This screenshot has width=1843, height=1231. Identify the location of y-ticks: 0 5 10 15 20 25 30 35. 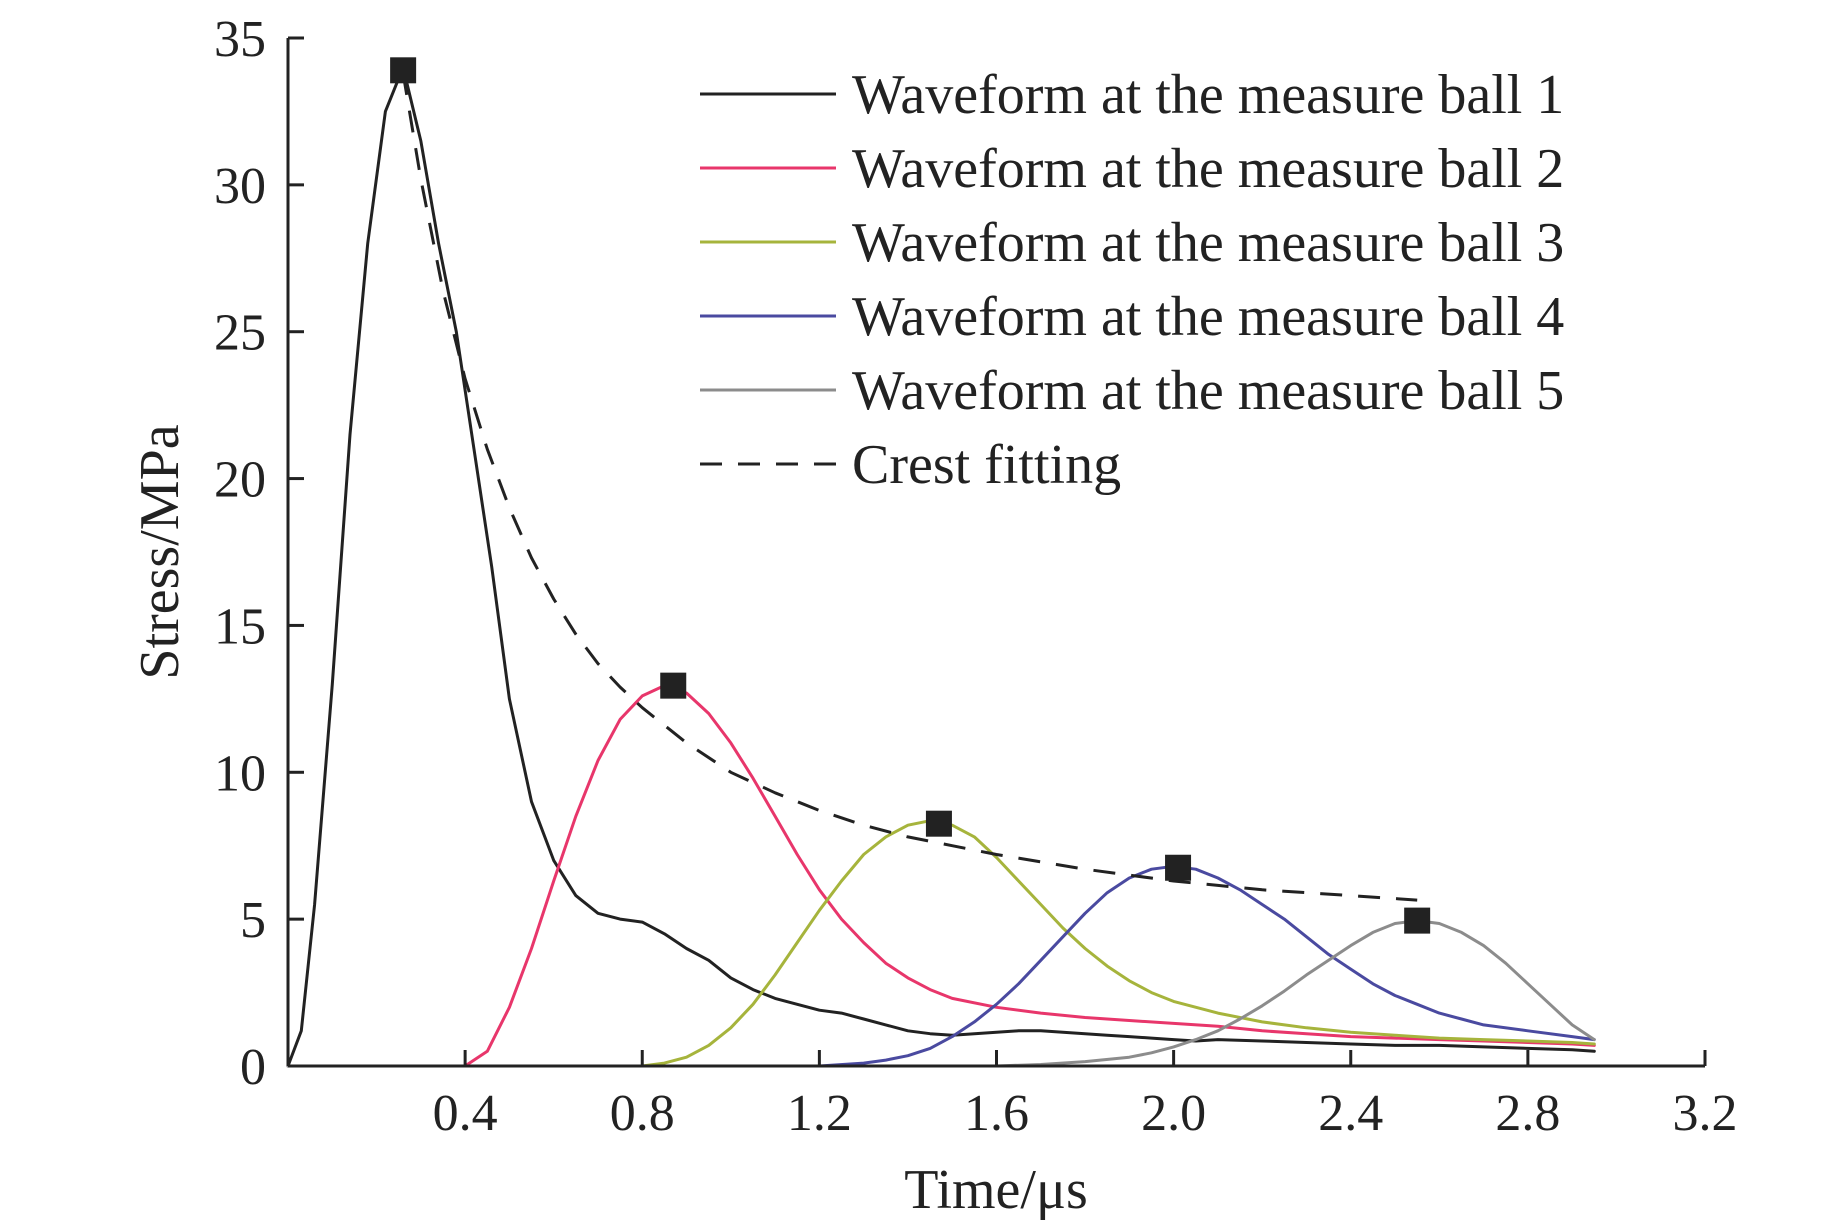
(259, 553).